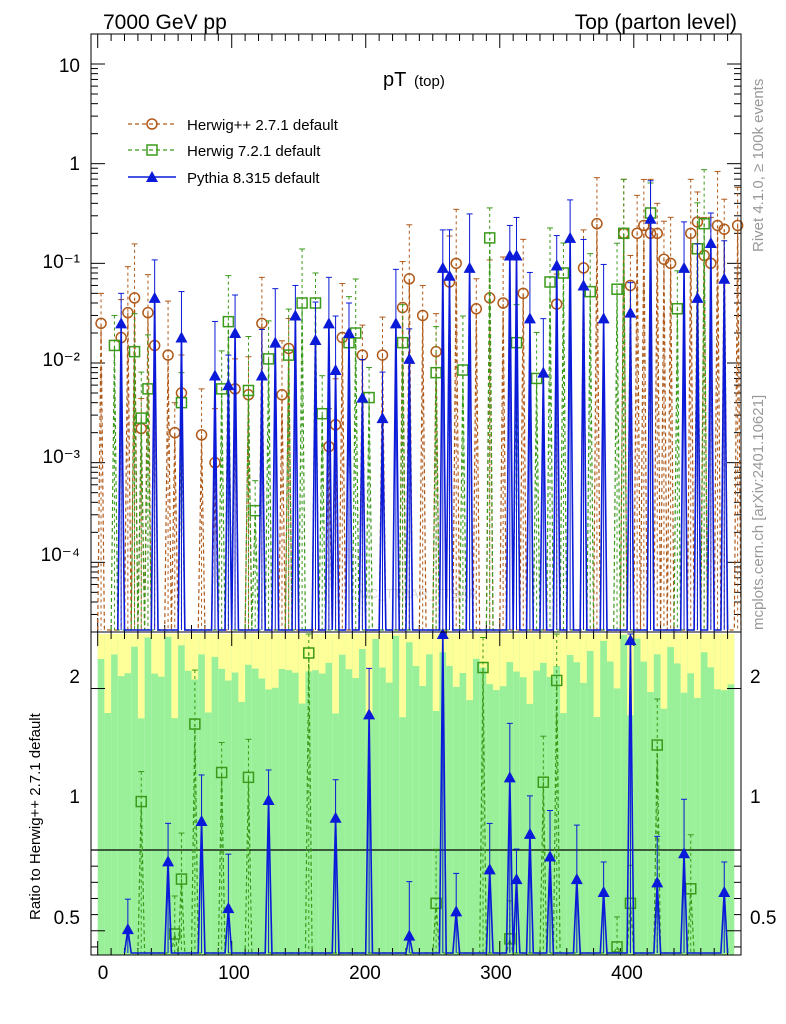  What do you see at coordinates (74, 677) in the screenshot?
I see `ratio-ytick-label: 2` at bounding box center [74, 677].